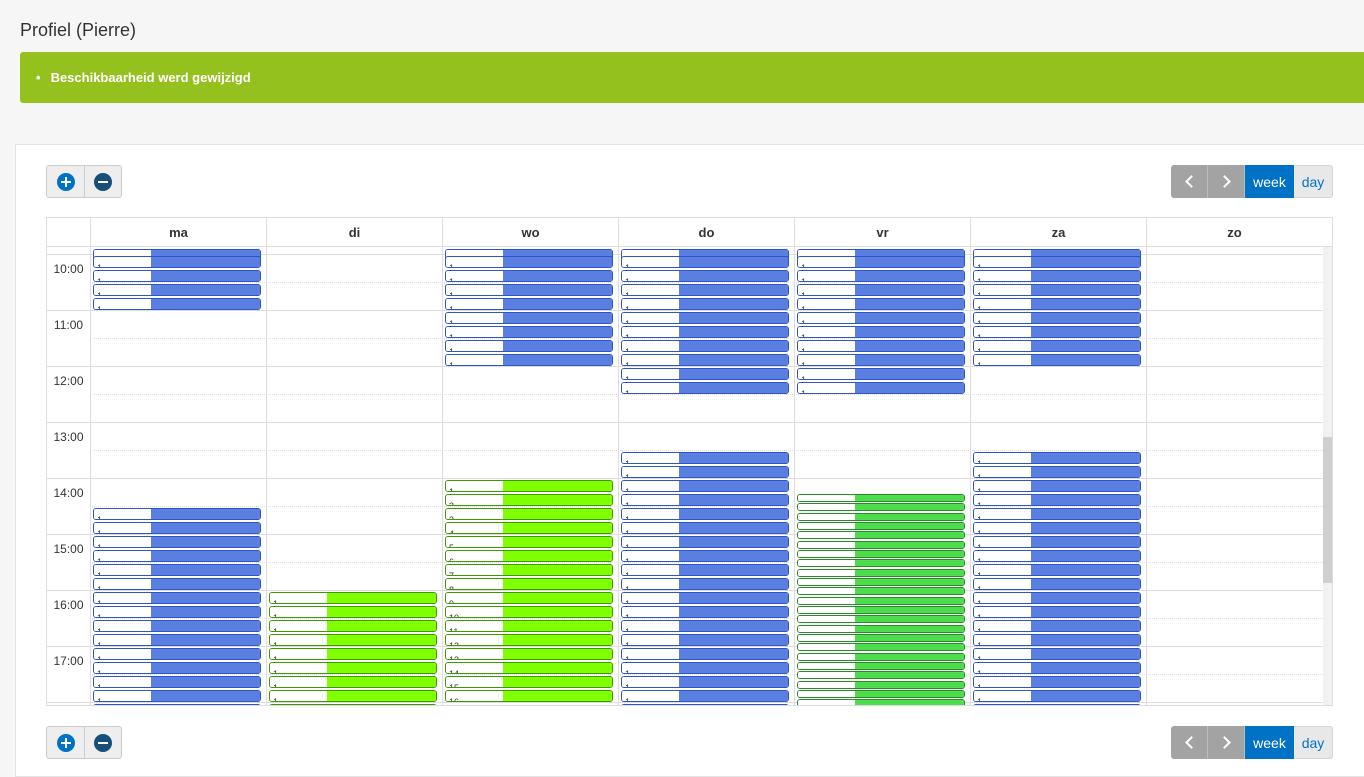 The width and height of the screenshot is (1364, 777). Describe the element at coordinates (529, 668) in the screenshot. I see `availability-slot: 14` at that location.